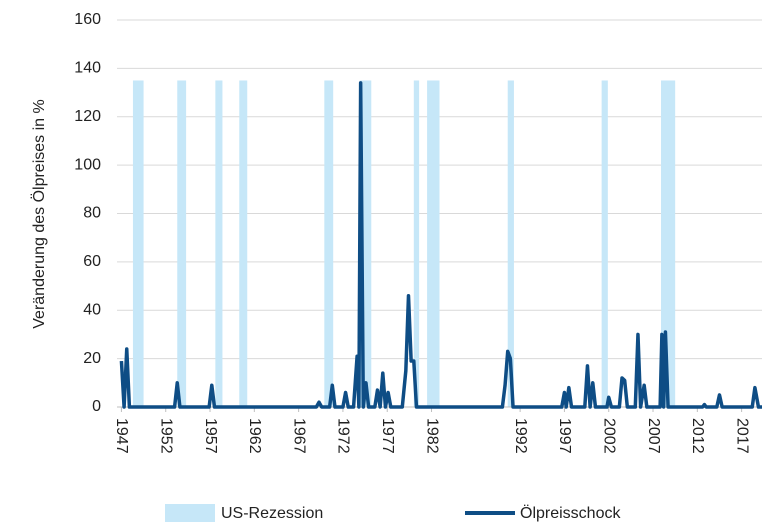  Describe the element at coordinates (92, 309) in the screenshot. I see `y-tick-label: 40` at that location.